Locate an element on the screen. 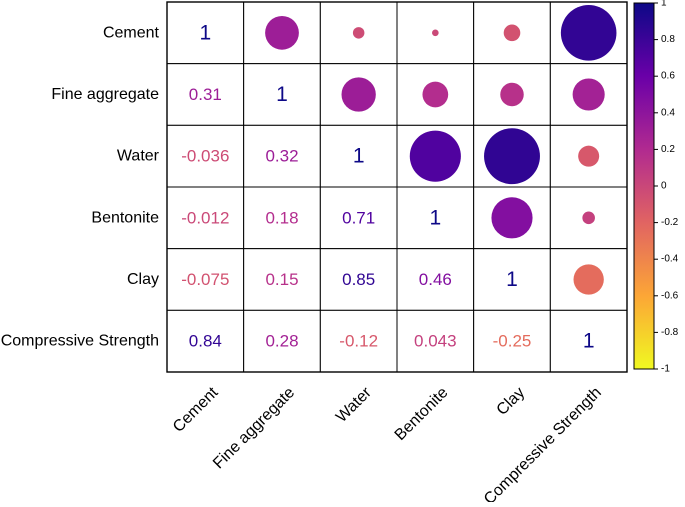 The width and height of the screenshot is (685, 507). colorbar-tick-label: -0.4 is located at coordinates (670, 259).